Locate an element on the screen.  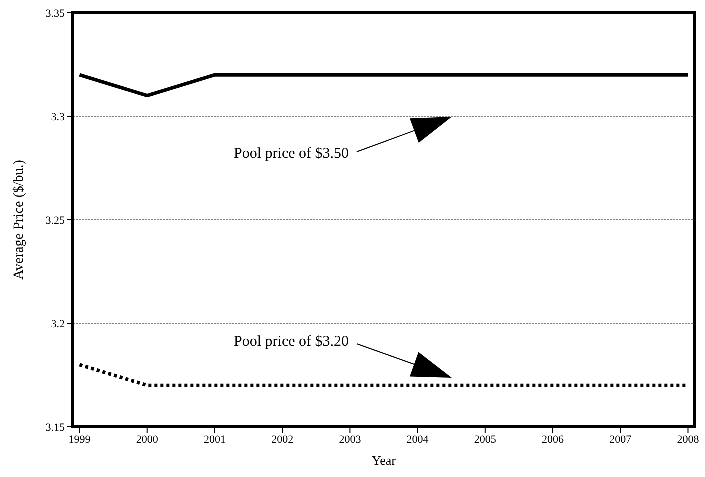
x-axis-title: Year is located at coordinates (384, 460).